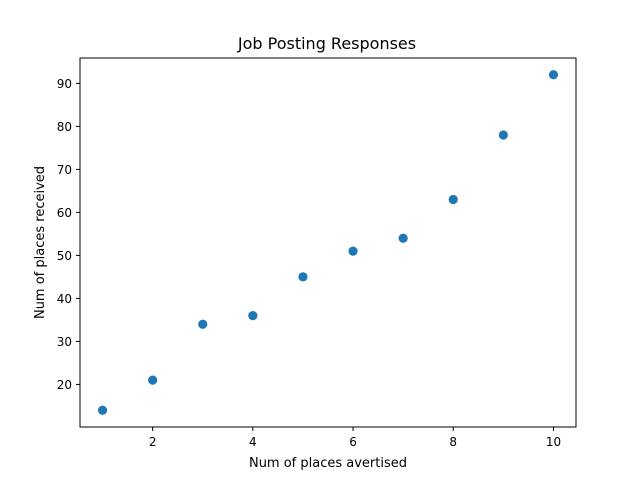  What do you see at coordinates (64, 342) in the screenshot?
I see `y-tick-label: 30` at bounding box center [64, 342].